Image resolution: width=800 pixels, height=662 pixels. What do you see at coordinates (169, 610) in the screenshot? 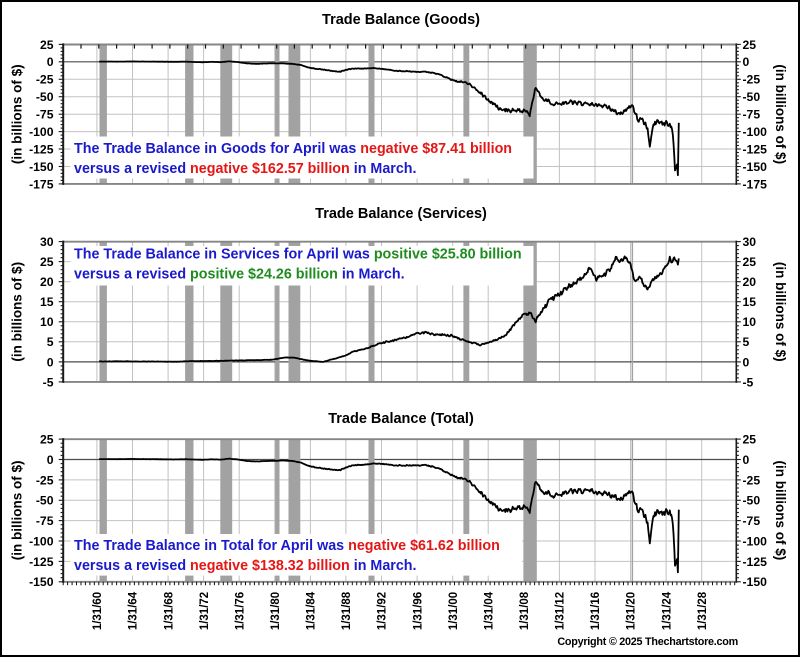
I see `svg-text: 1/31/68` at bounding box center [169, 610].